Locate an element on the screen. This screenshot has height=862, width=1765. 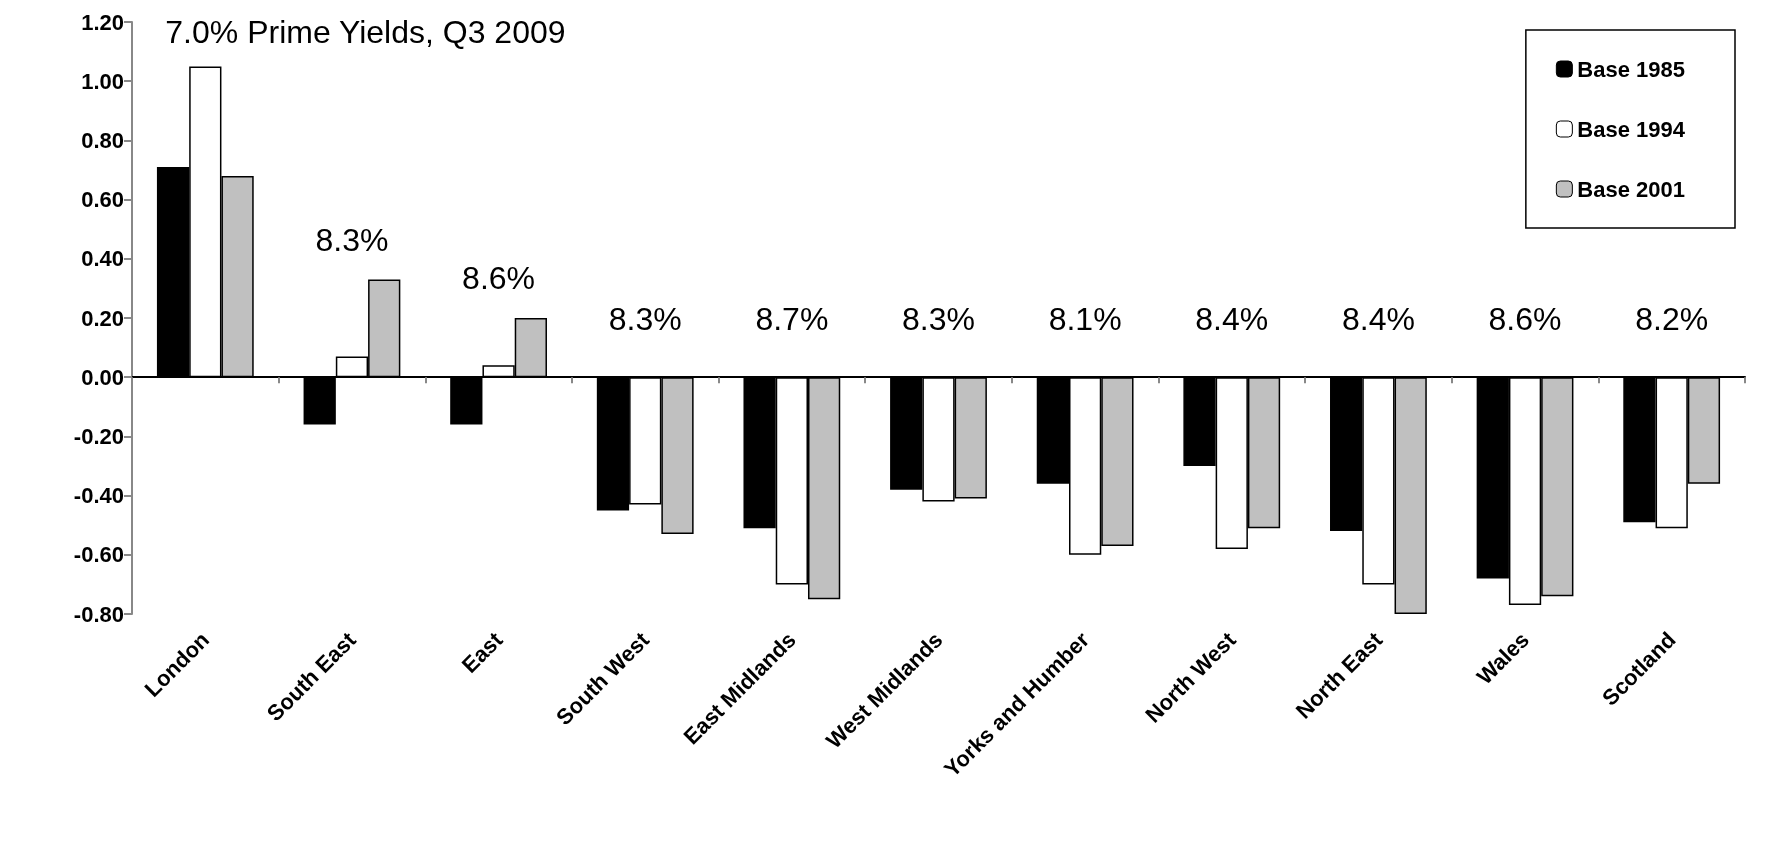
y-tick-label: -0.80 is located at coordinates (98, 614).